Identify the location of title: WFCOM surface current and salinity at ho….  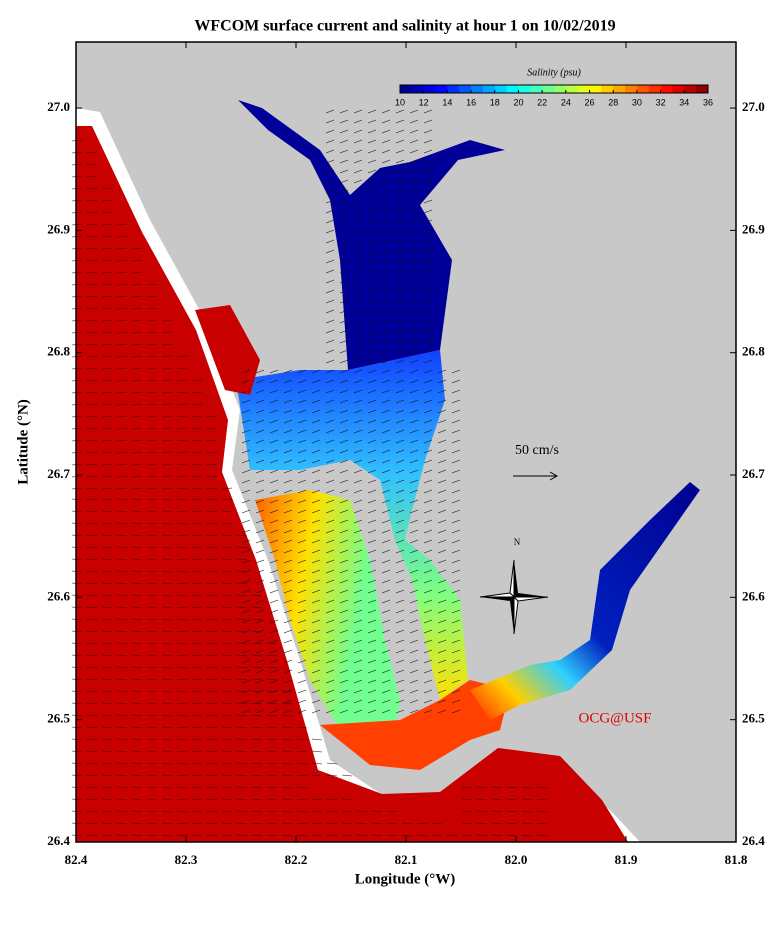
(404, 26).